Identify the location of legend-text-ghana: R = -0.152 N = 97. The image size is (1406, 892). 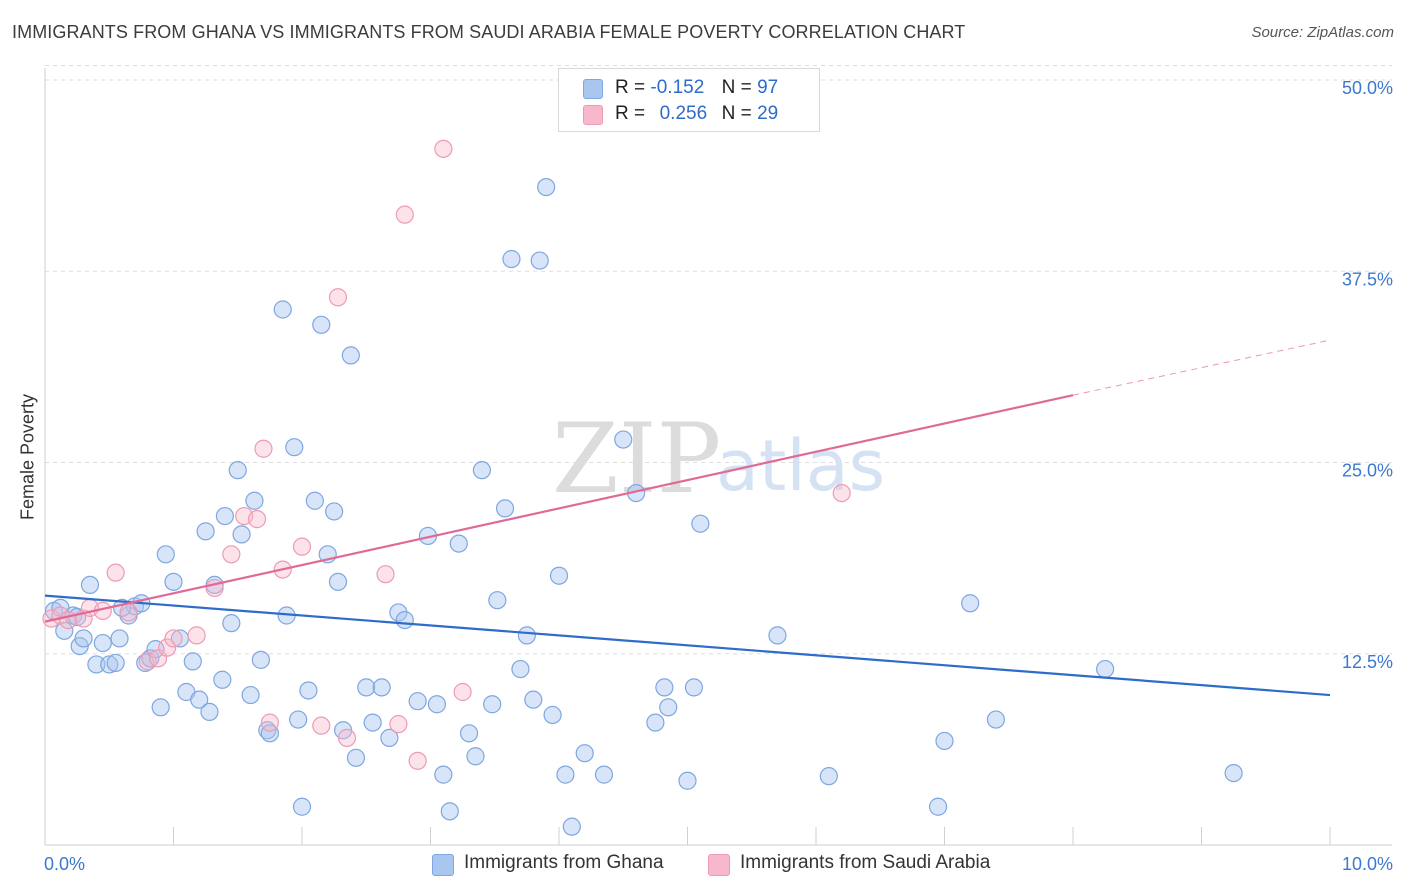
(696, 88).